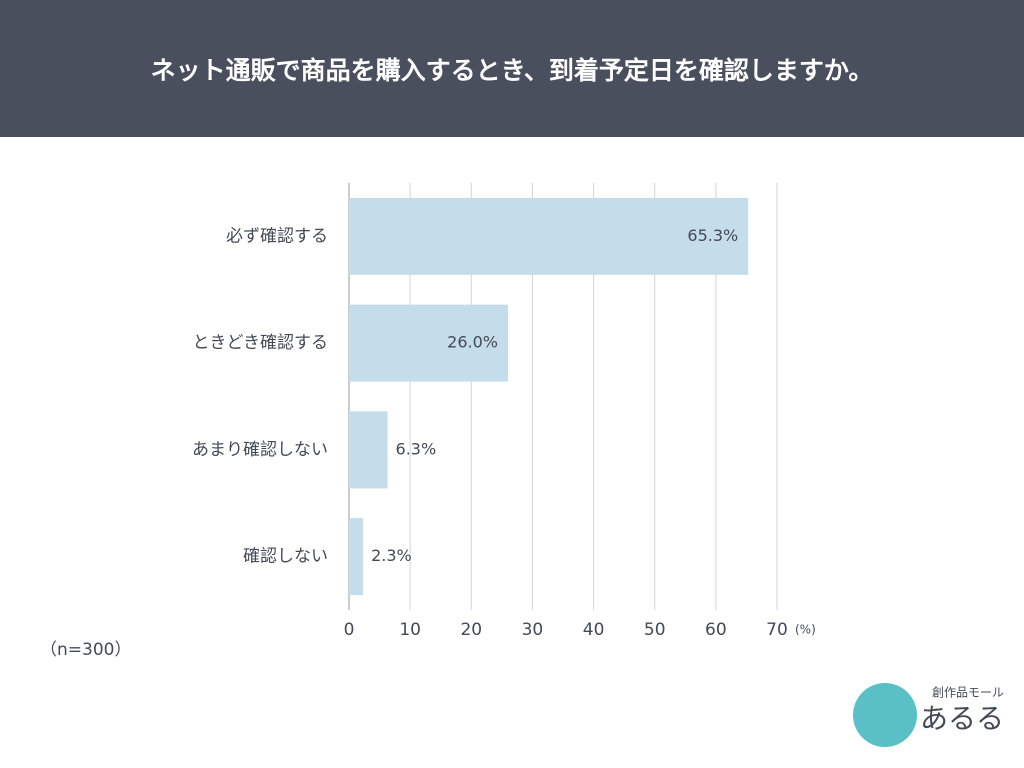 The height and width of the screenshot is (768, 1024). I want to click on x-tick-label: 0, so click(349, 630).